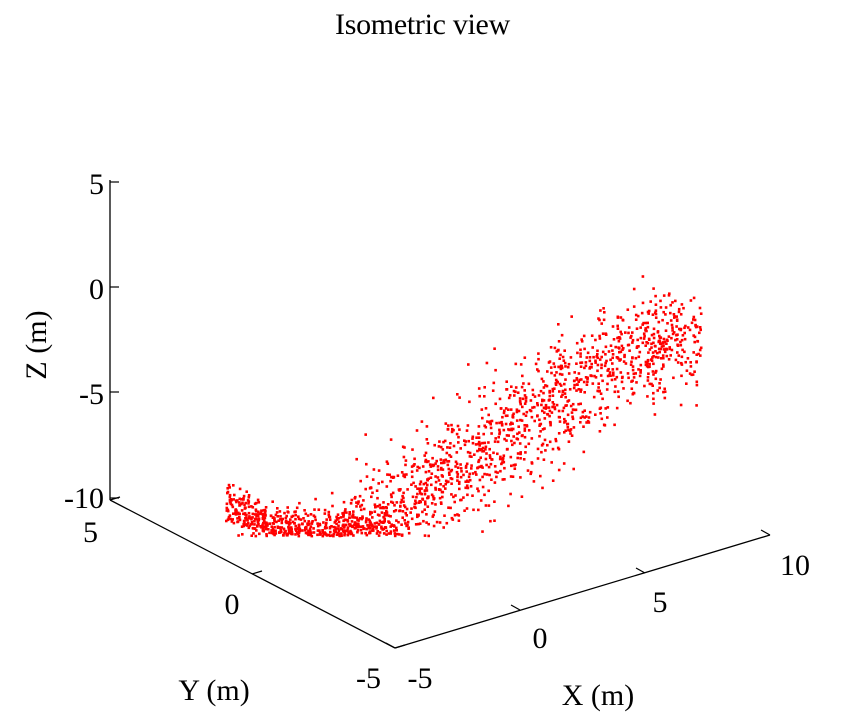 The width and height of the screenshot is (845, 727). Describe the element at coordinates (115, 498) in the screenshot. I see `y-tick` at that location.